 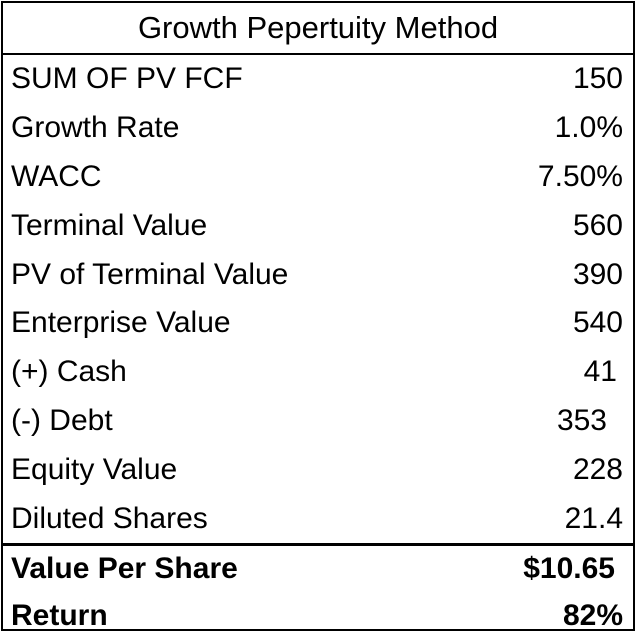 I want to click on table-row-return: Return 82%, so click(x=318, y=616).